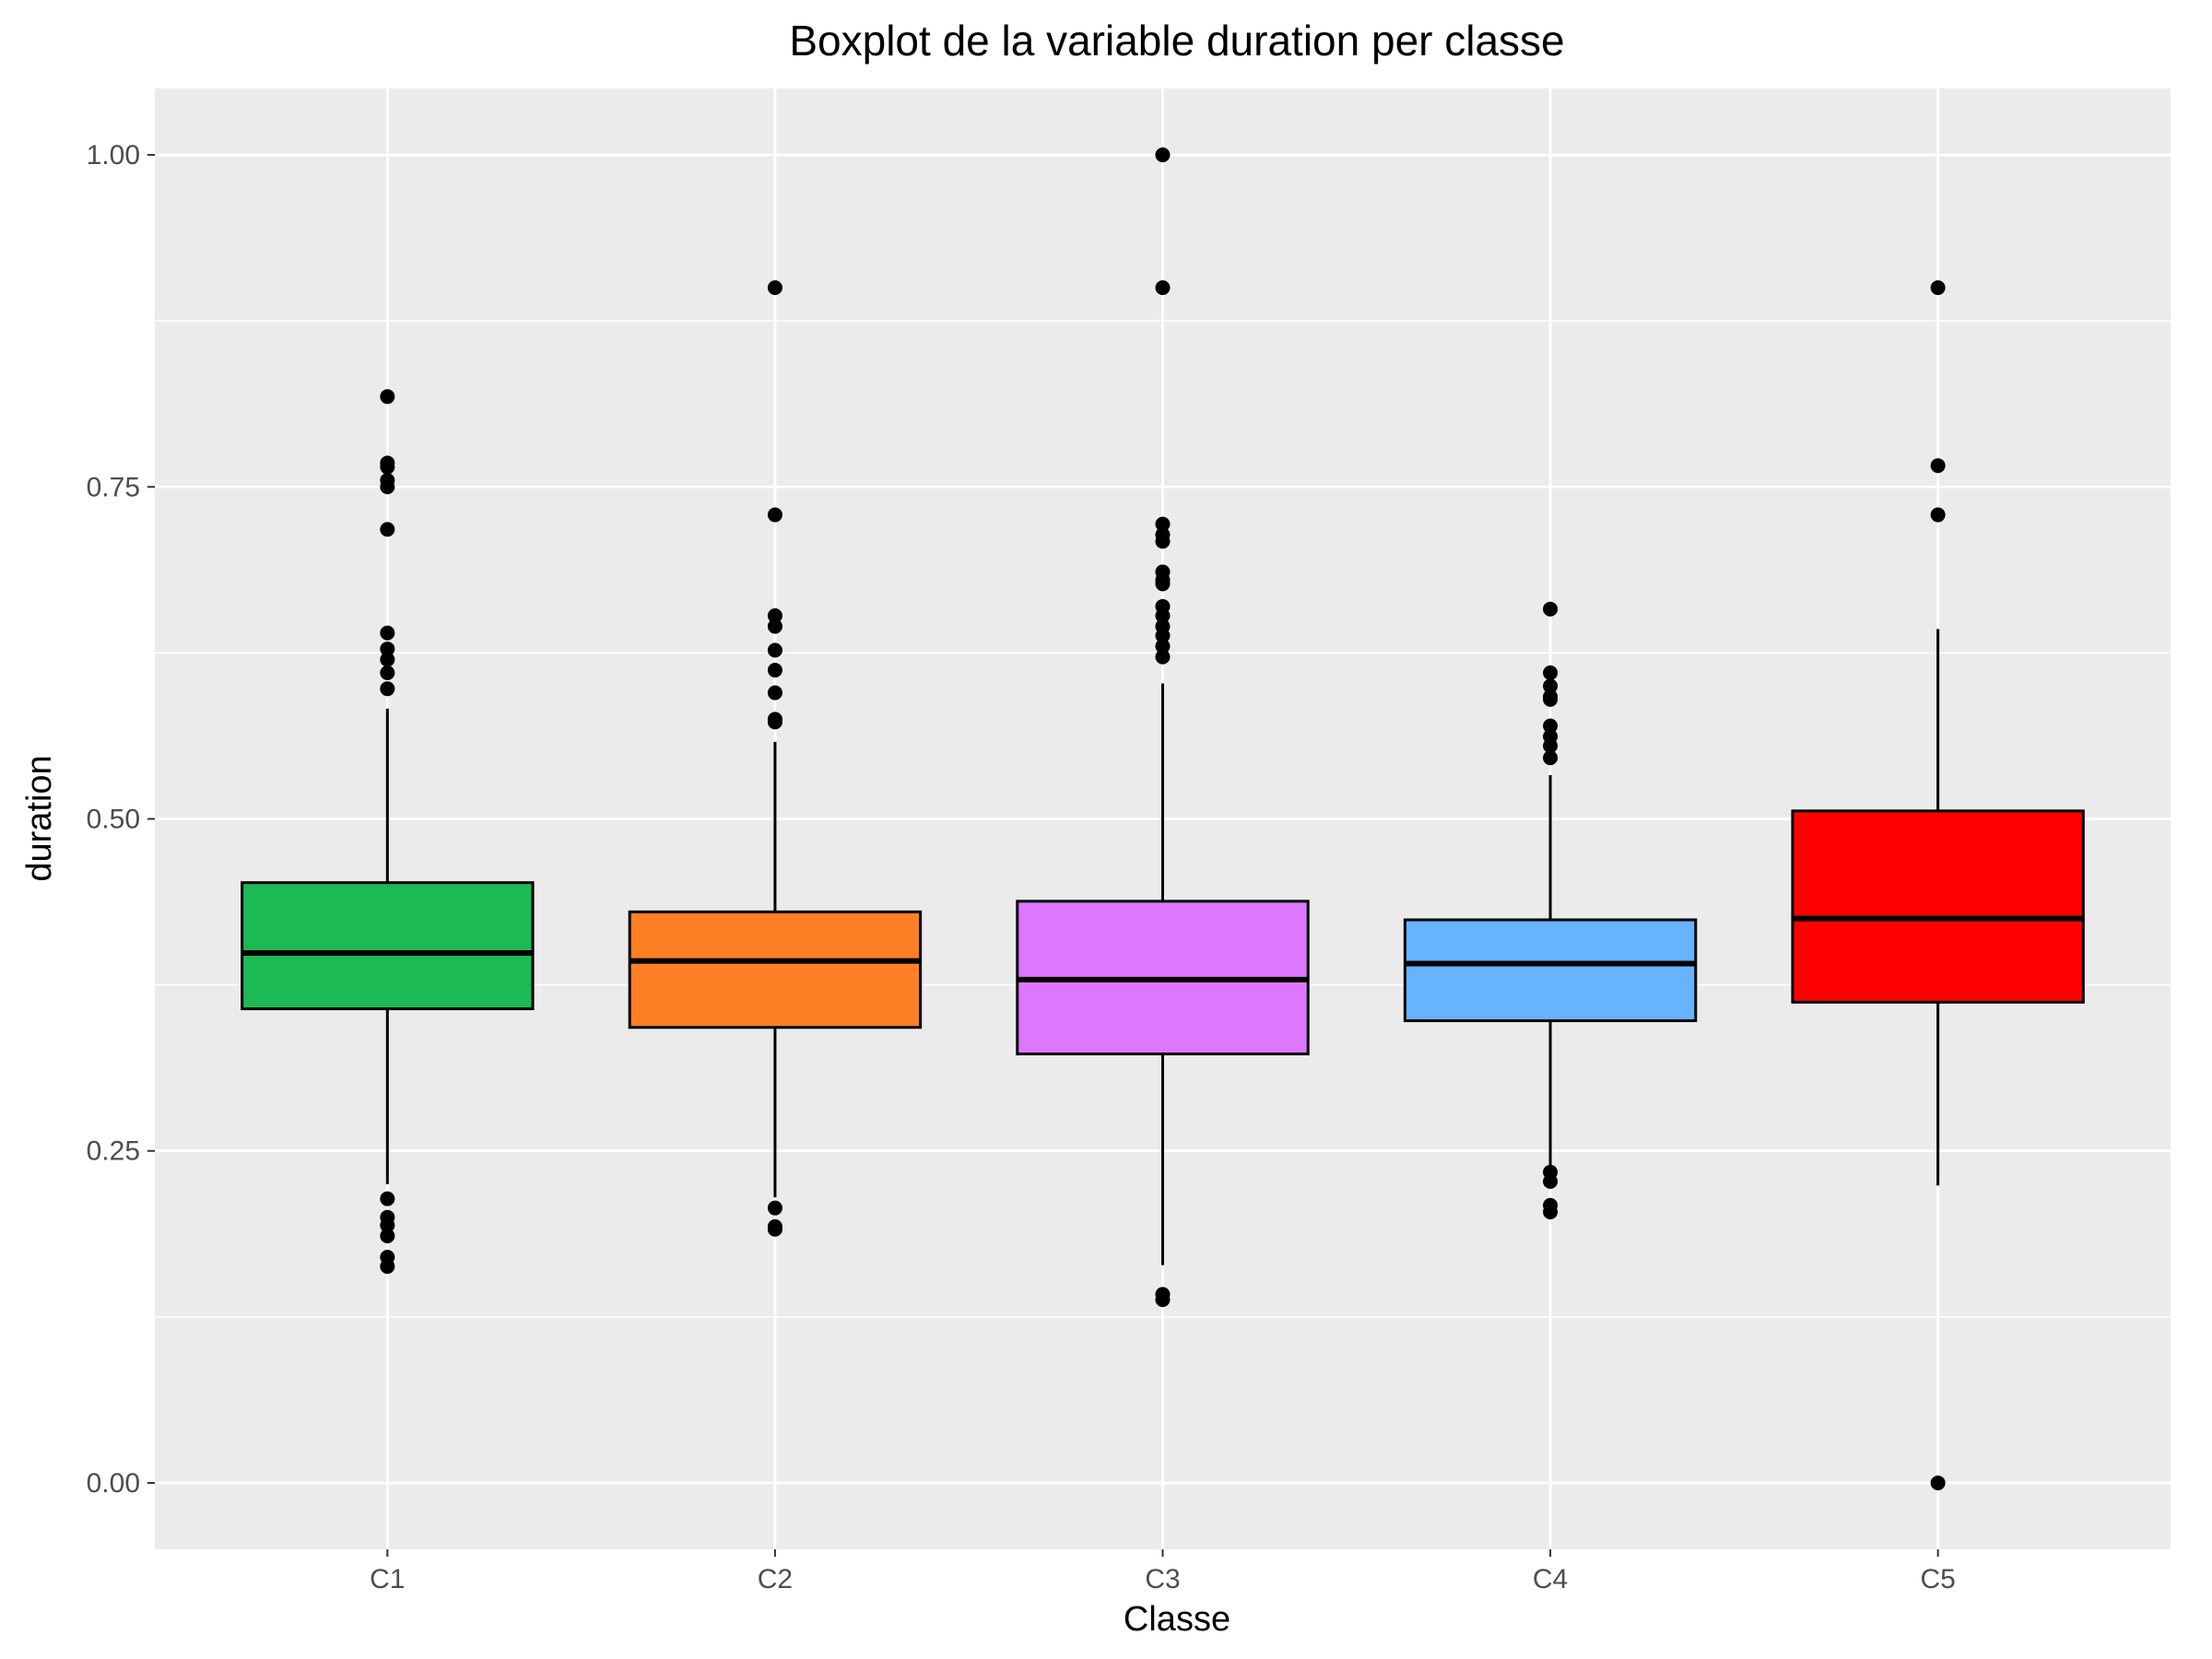  What do you see at coordinates (388, 832) in the screenshot?
I see `box-c1` at bounding box center [388, 832].